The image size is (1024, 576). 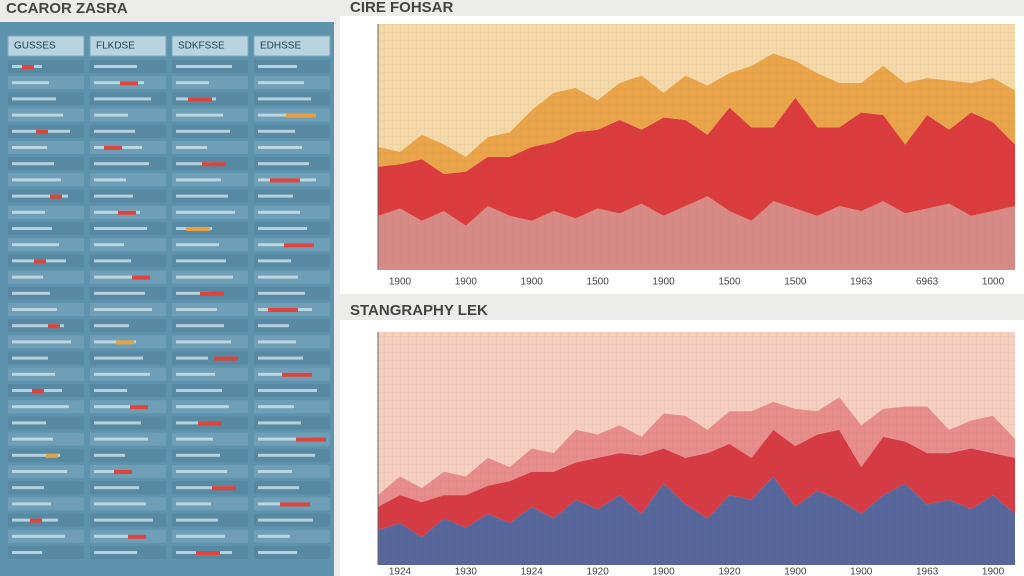 I want to click on column-header-label: EDHSSE, so click(x=280, y=46).